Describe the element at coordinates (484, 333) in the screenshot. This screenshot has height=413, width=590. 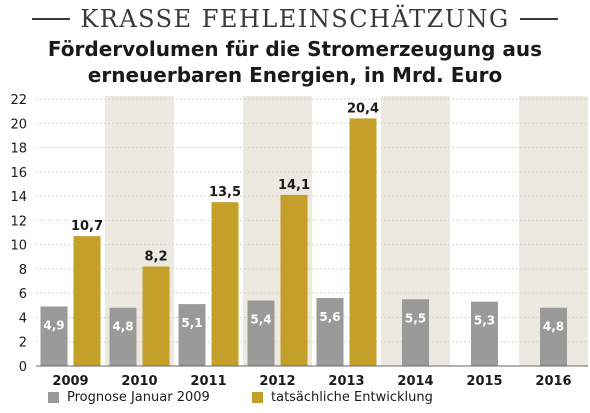
I see `bar-prognose-2015` at that location.